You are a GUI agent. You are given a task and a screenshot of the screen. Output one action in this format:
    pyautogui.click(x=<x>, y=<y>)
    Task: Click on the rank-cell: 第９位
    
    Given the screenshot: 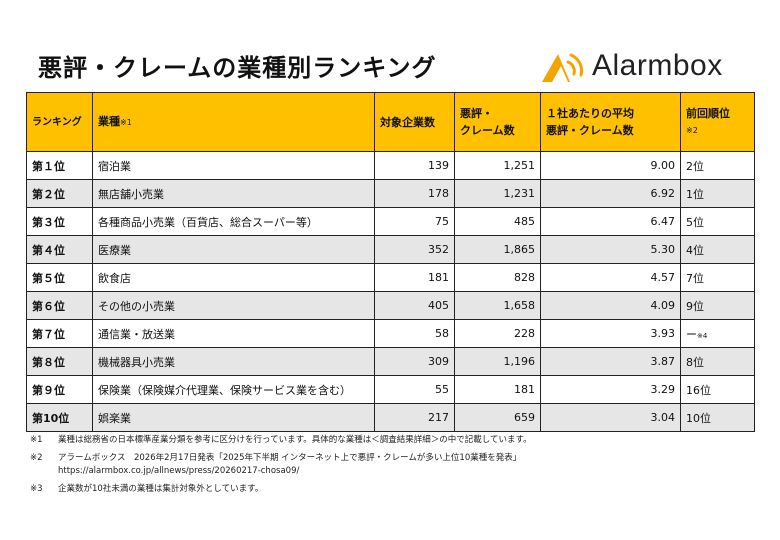 What is the action you would take?
    pyautogui.click(x=59, y=389)
    